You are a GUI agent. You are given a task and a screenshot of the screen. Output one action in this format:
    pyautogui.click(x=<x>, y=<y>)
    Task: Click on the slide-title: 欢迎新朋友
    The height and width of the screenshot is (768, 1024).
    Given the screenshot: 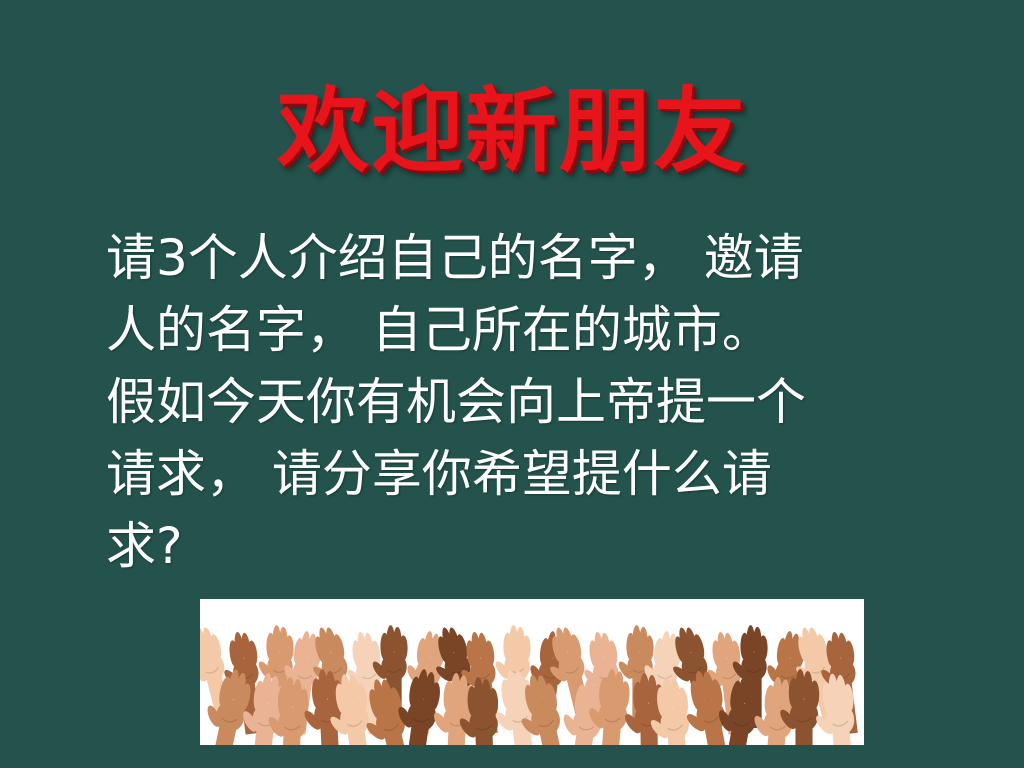 What is the action you would take?
    pyautogui.click(x=511, y=131)
    